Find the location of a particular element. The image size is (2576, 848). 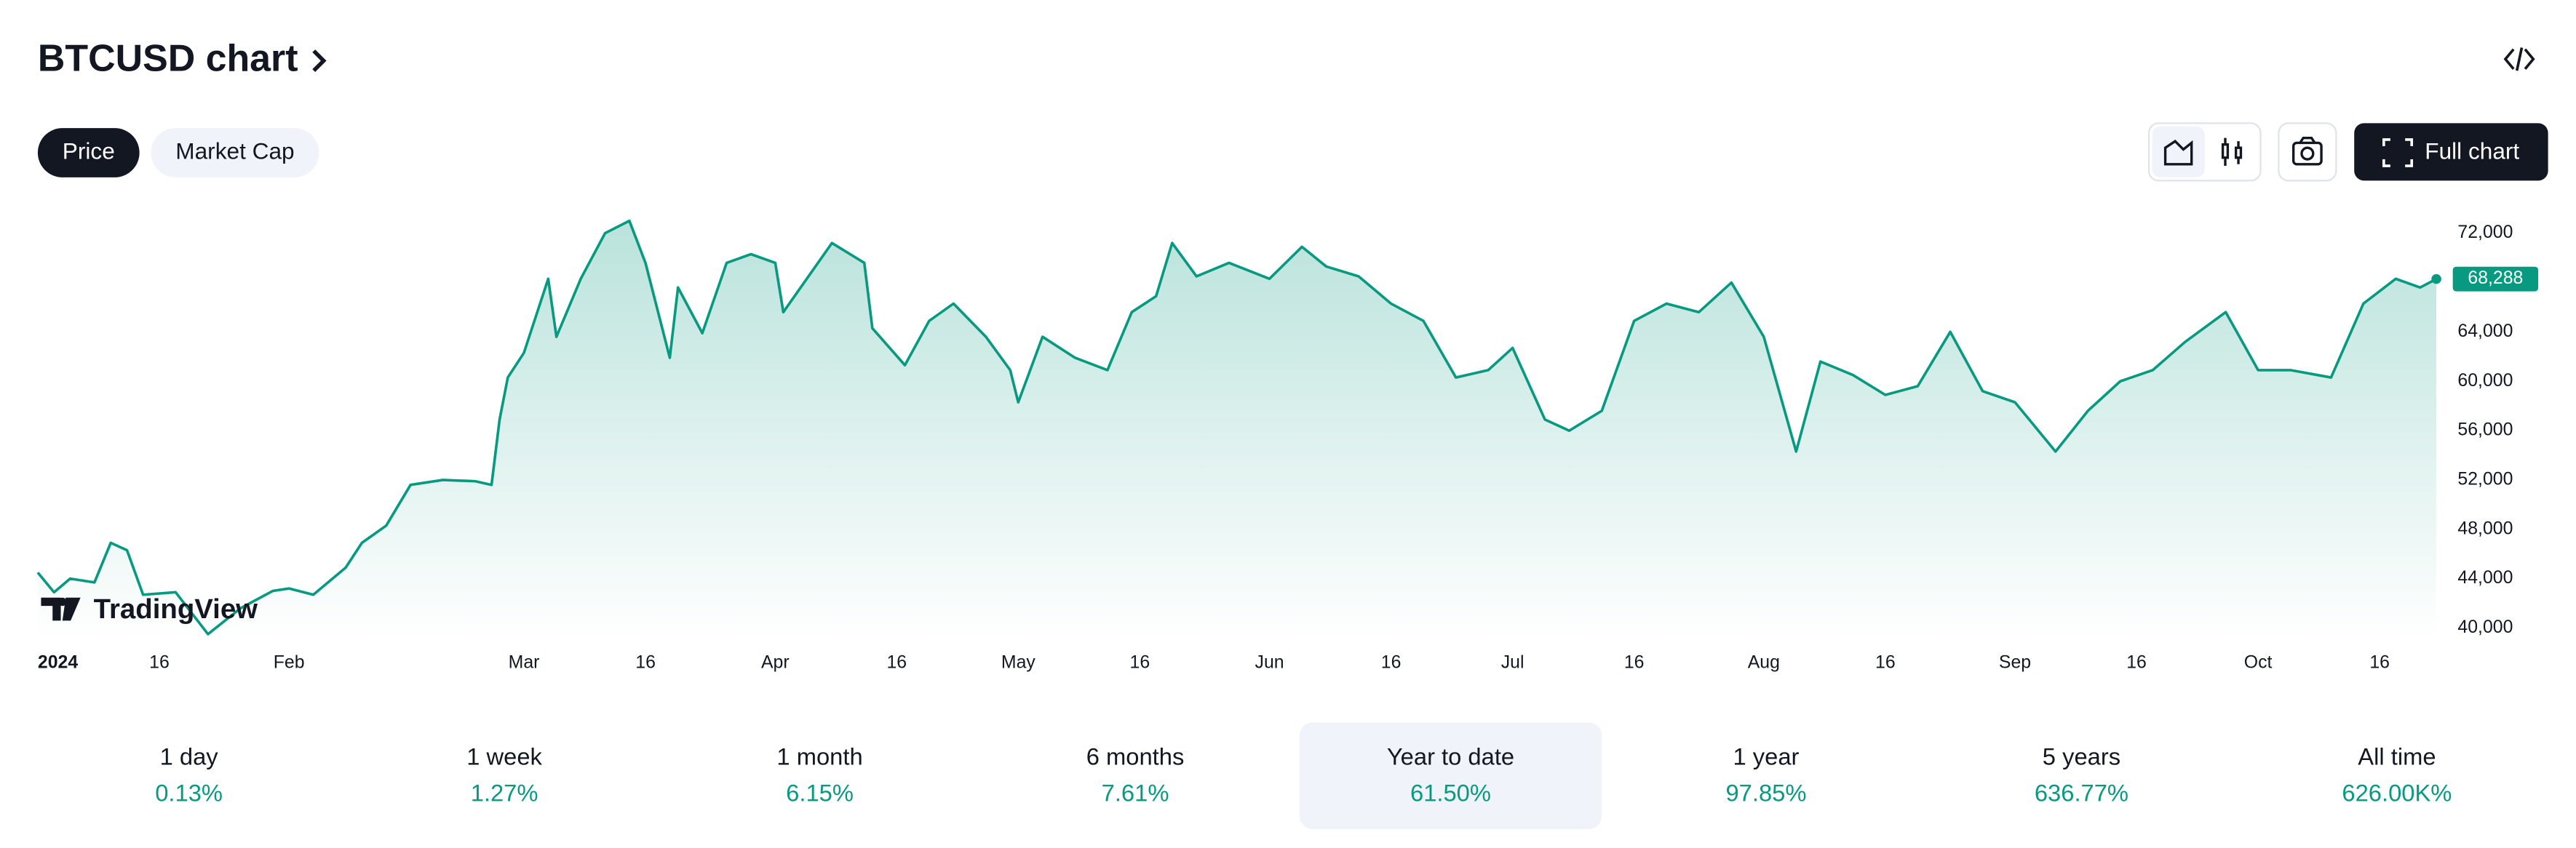

title: BTCUSD chart is located at coordinates (168, 58).